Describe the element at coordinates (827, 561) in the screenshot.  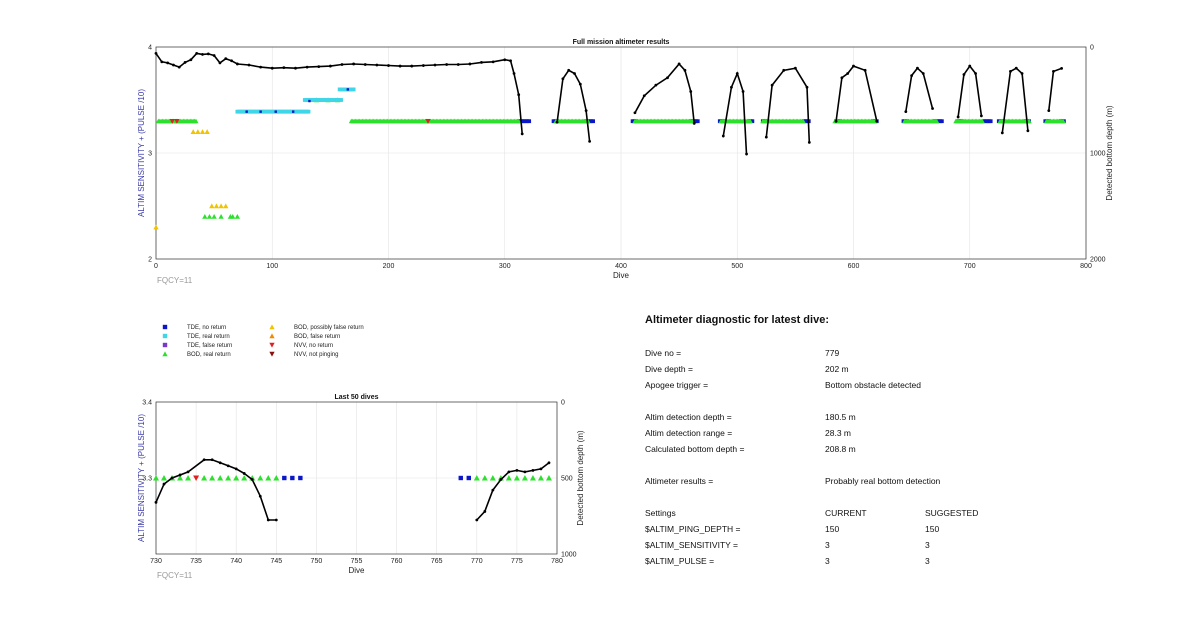
I see `setting-current-pulse: 3` at that location.